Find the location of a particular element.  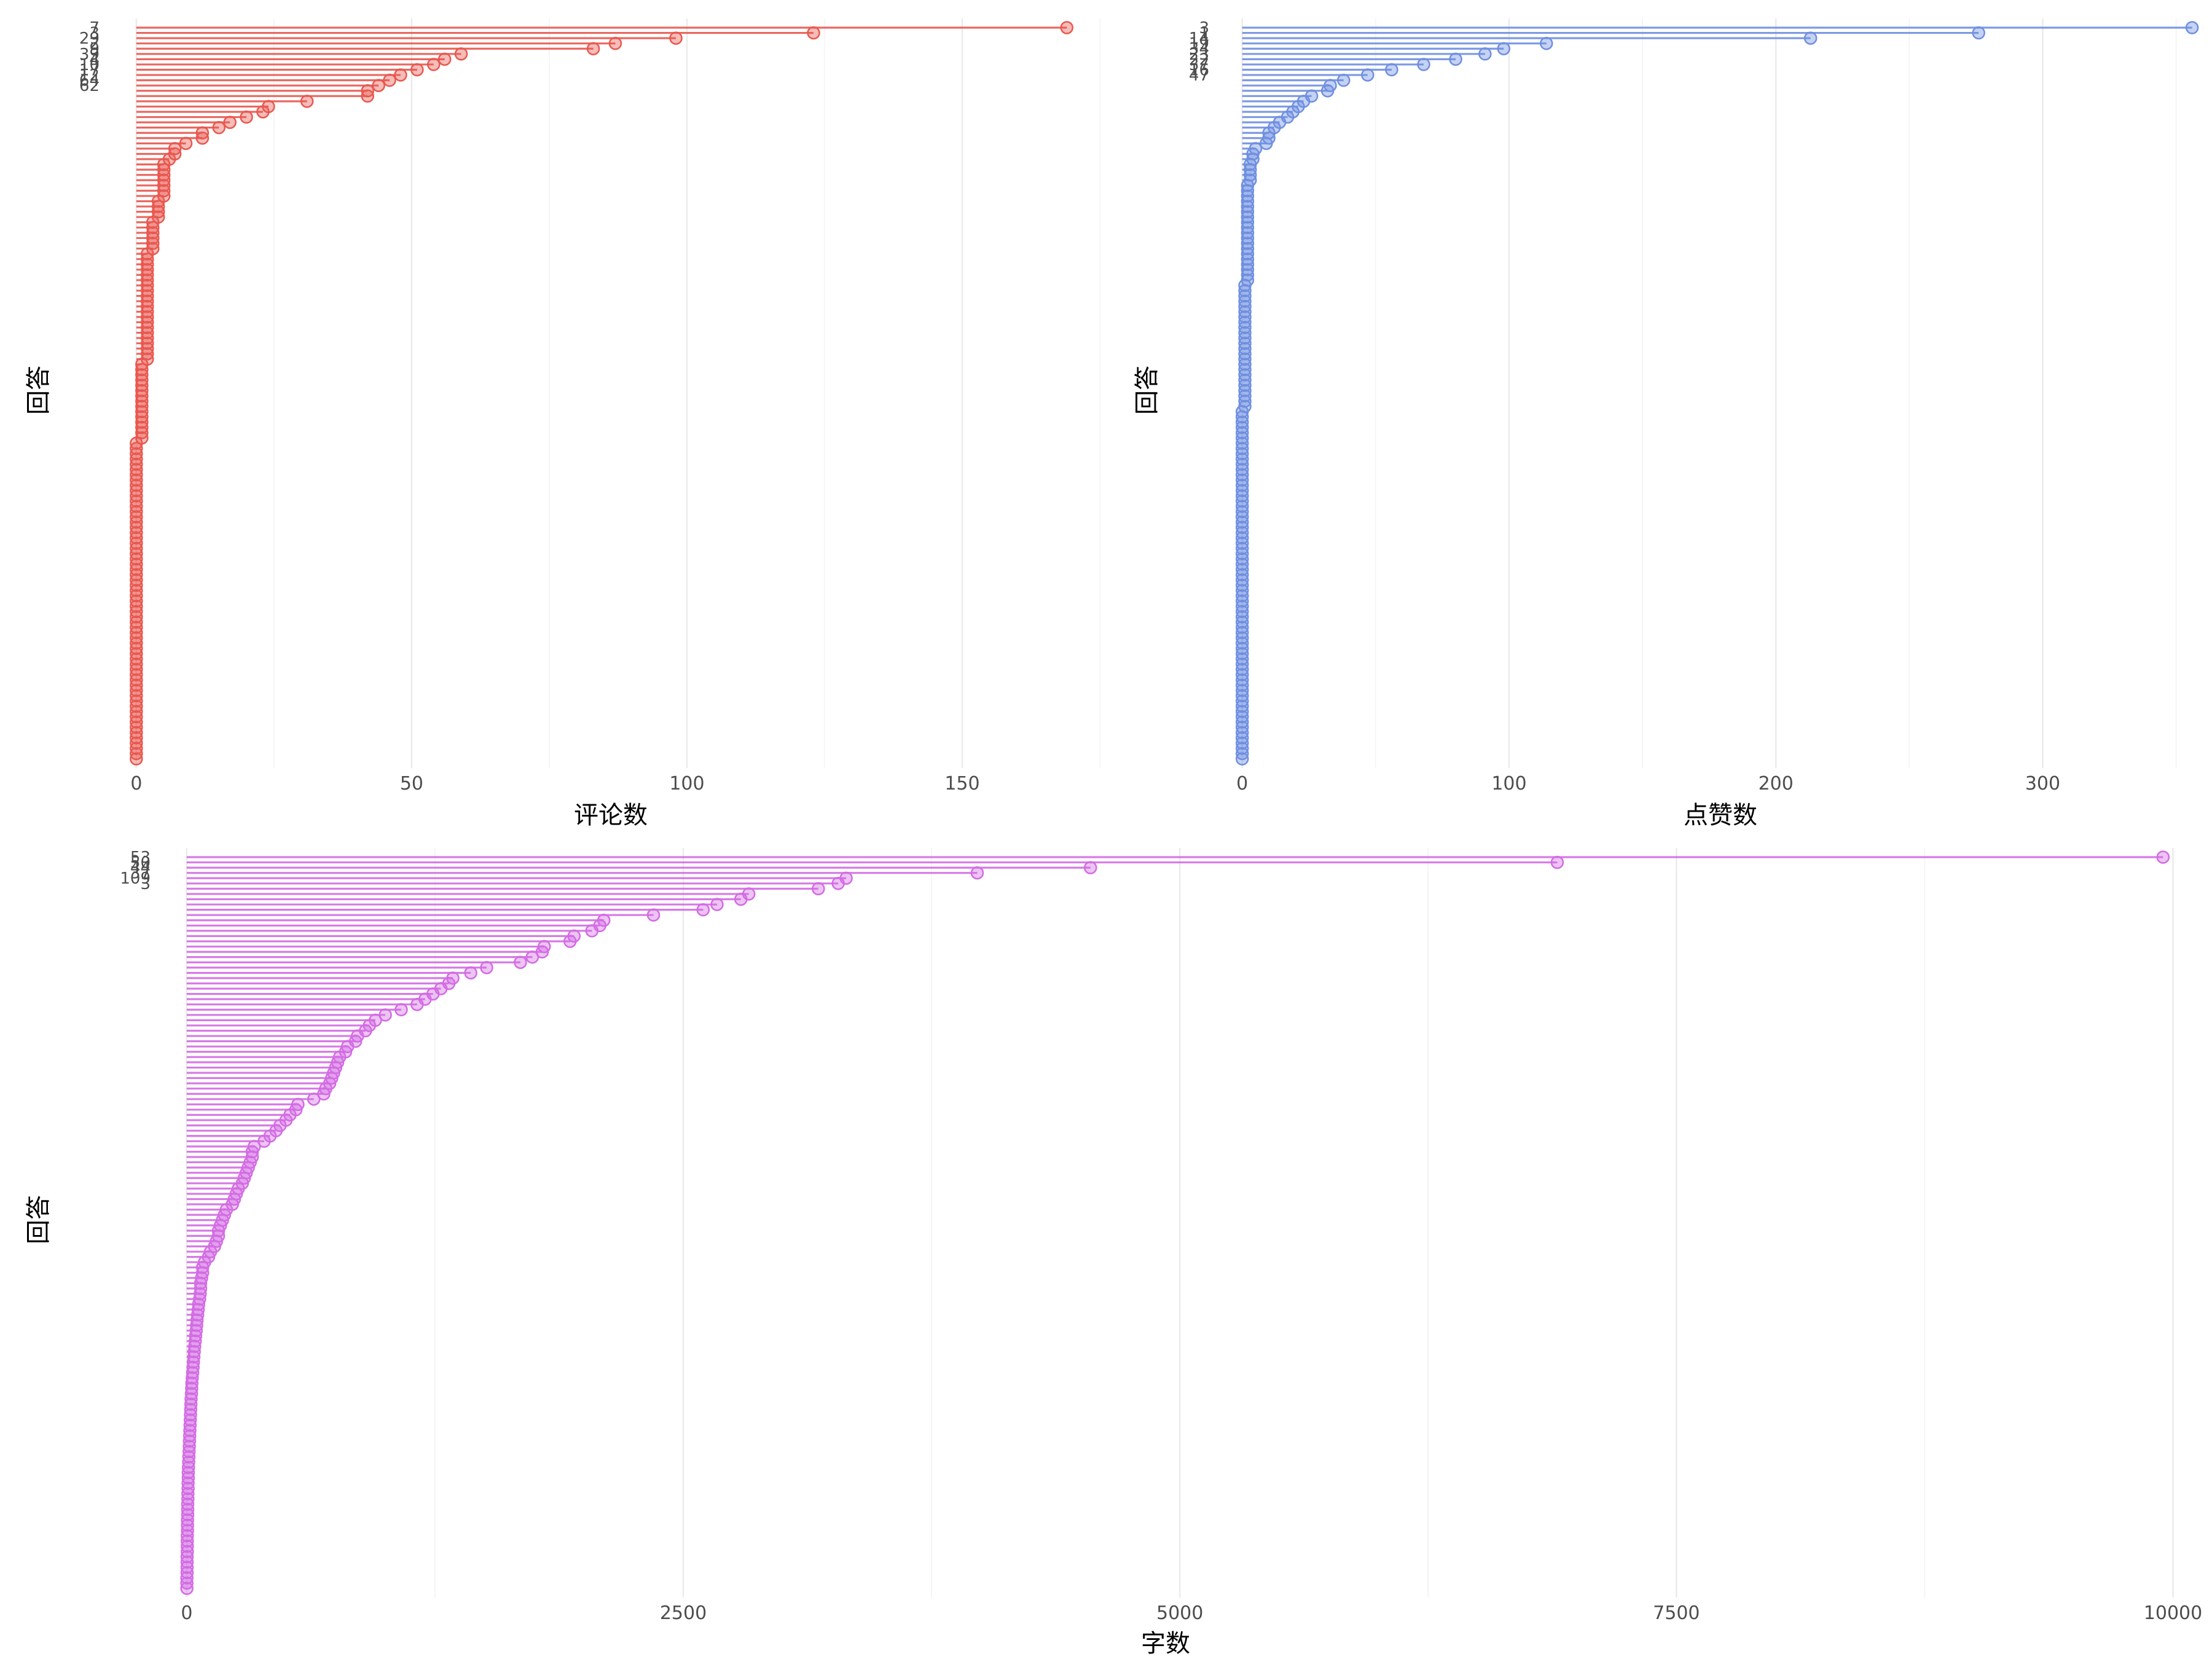

likes-y-tick-label: 23 is located at coordinates (1199, 54).